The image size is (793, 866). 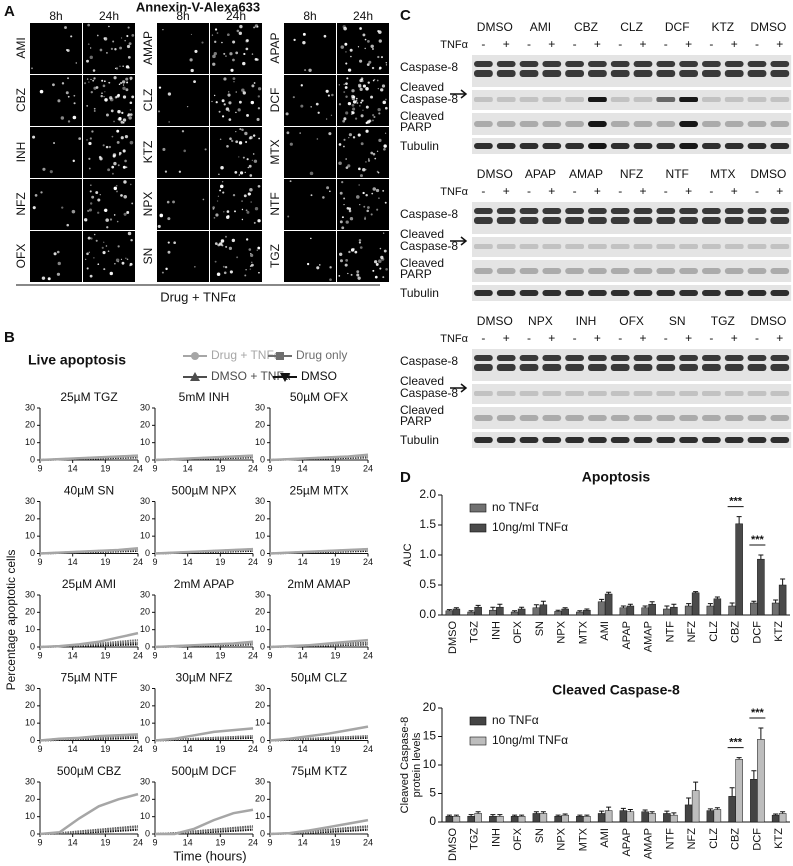 What do you see at coordinates (30, 612) in the screenshot?
I see `y-tick-label: 20` at bounding box center [30, 612].